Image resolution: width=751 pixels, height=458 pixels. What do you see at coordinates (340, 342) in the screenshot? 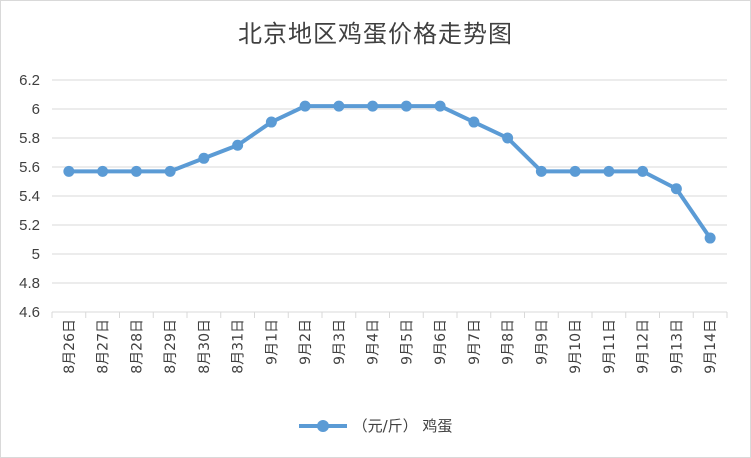
I see `x-tick-label: 9月3日` at bounding box center [340, 342].